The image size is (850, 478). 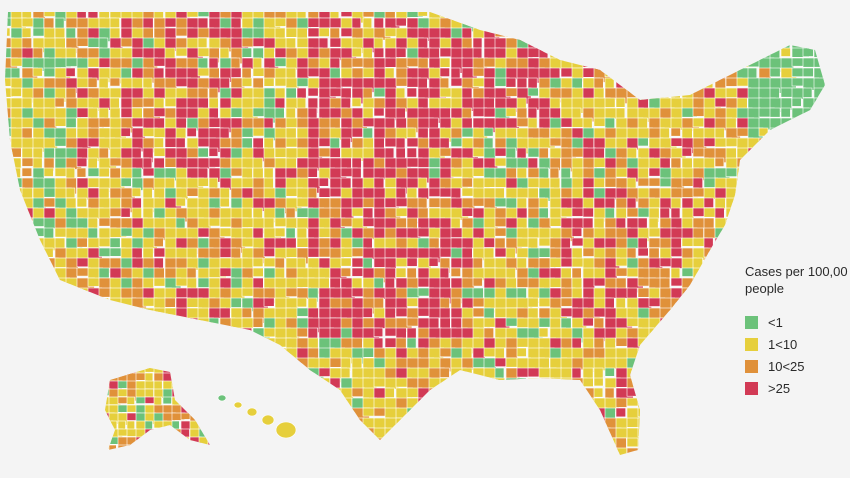 I want to click on county-conus-1979, so click(x=41, y=275).